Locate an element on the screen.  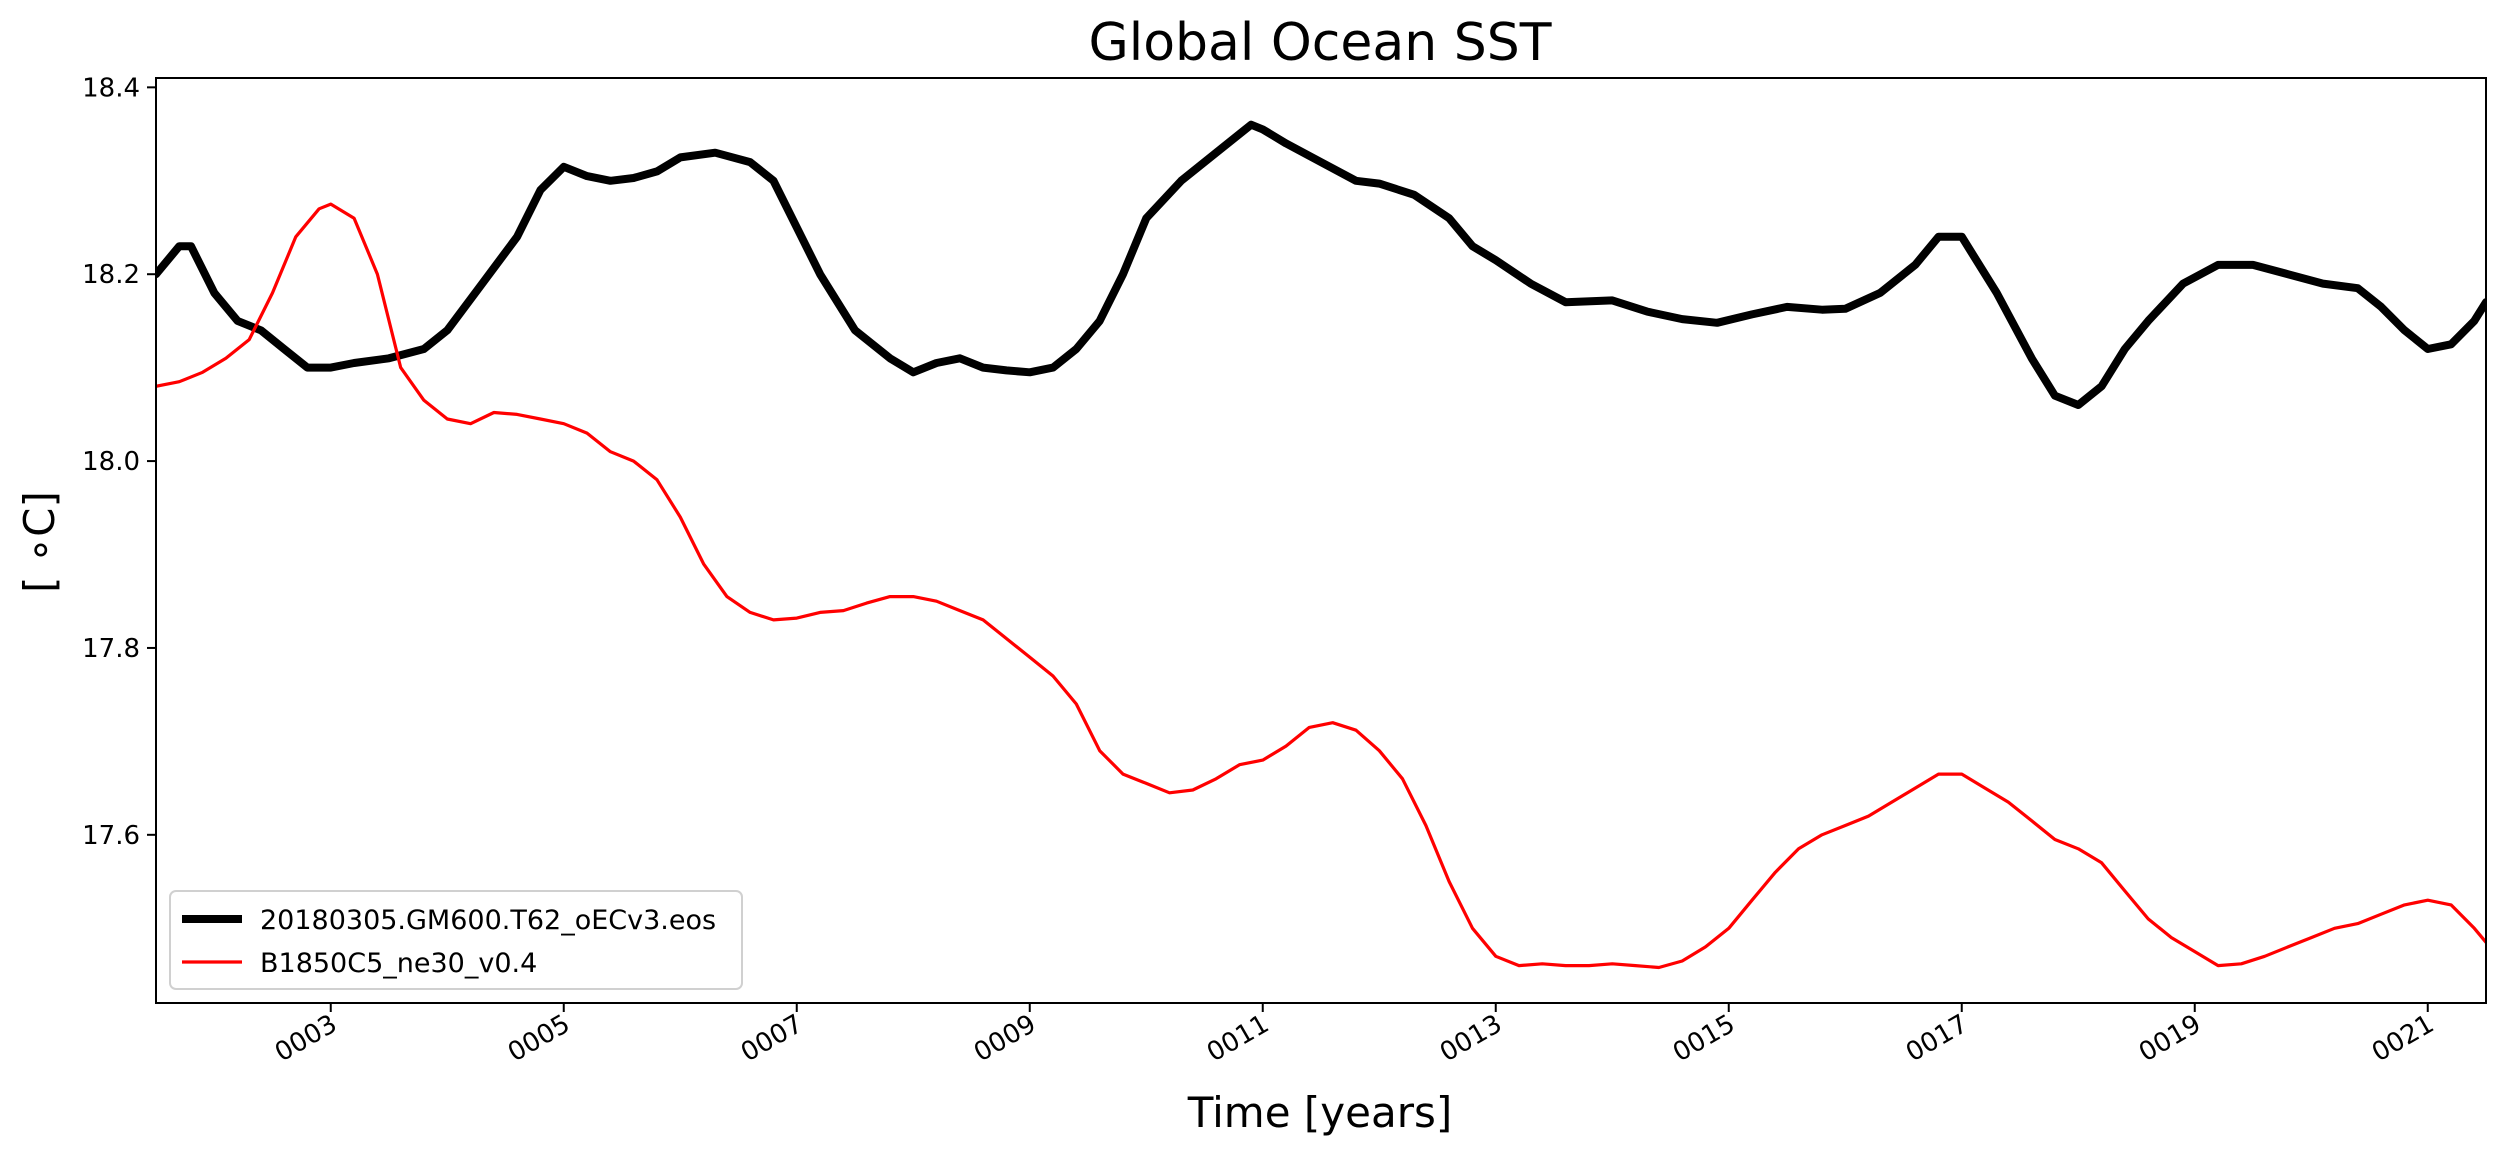
y-tick-label: 18.4 is located at coordinates (111, 88).